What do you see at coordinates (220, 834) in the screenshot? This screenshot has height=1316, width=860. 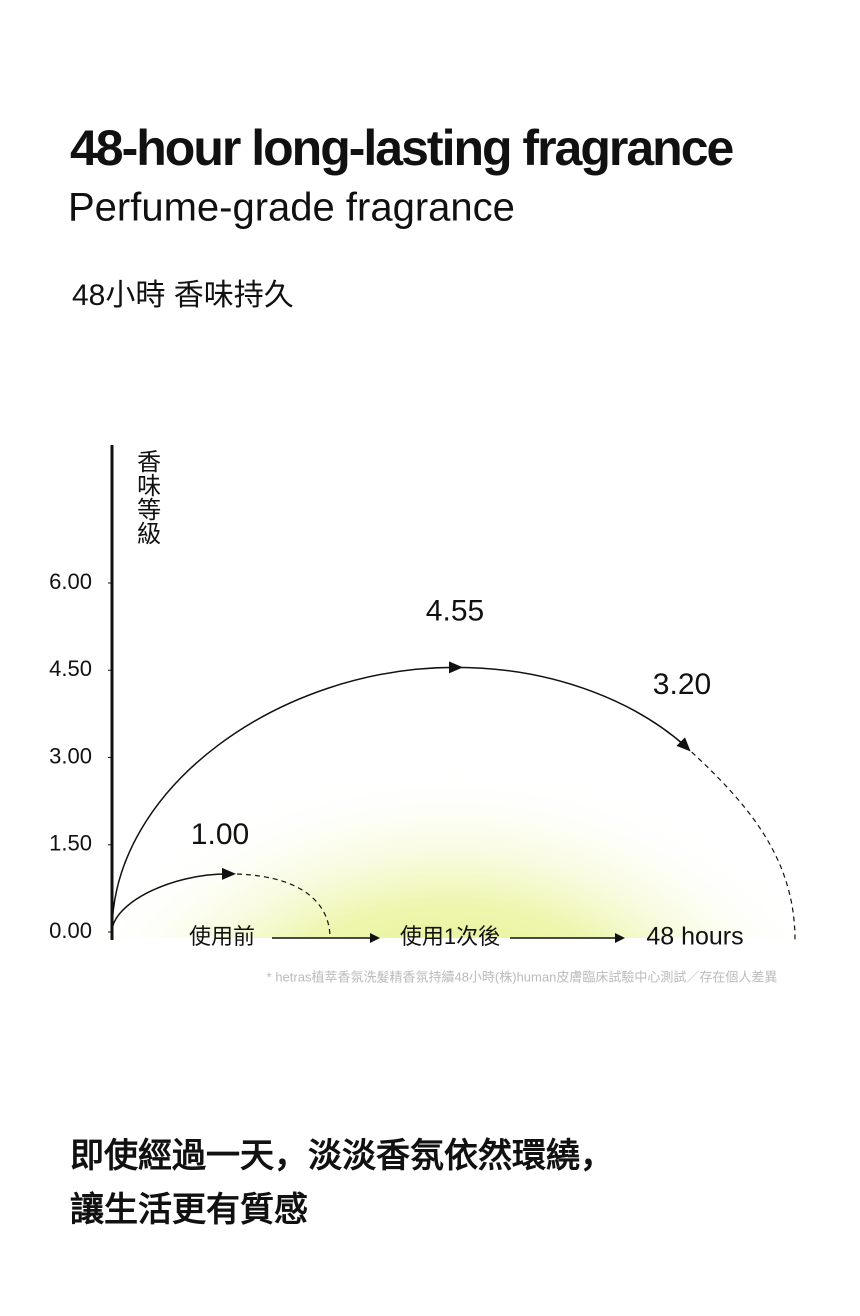 I see `data-label: 1.00` at bounding box center [220, 834].